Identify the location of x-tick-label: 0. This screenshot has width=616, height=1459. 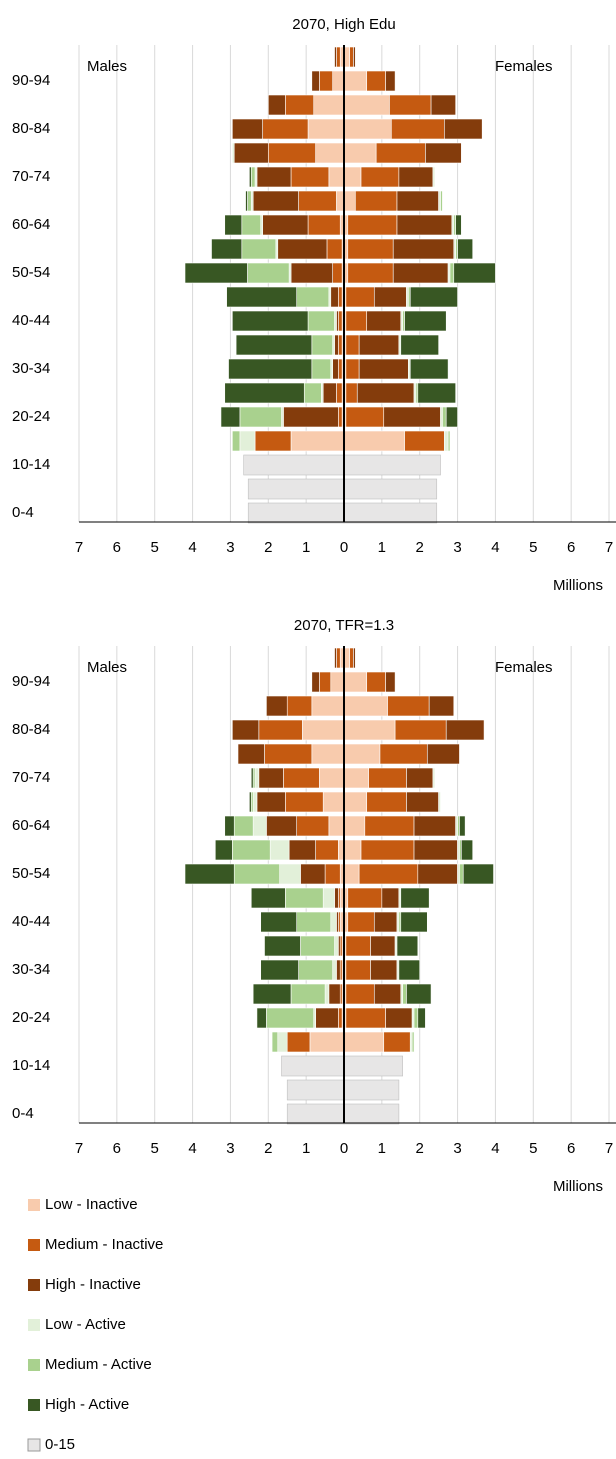
(344, 547).